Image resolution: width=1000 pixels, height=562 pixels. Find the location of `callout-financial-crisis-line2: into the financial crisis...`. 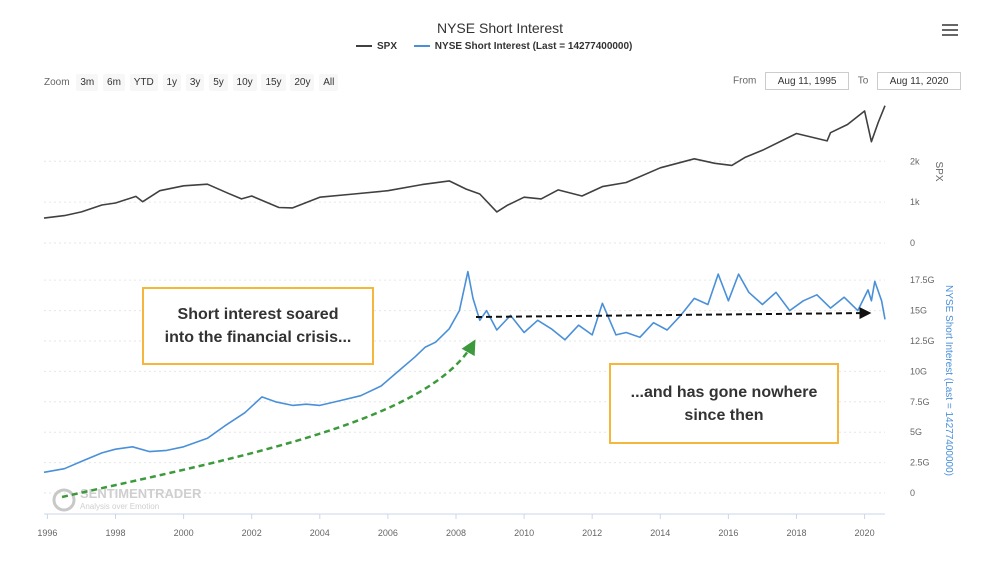

callout-financial-crisis-line2: into the financial crisis... is located at coordinates (258, 337).